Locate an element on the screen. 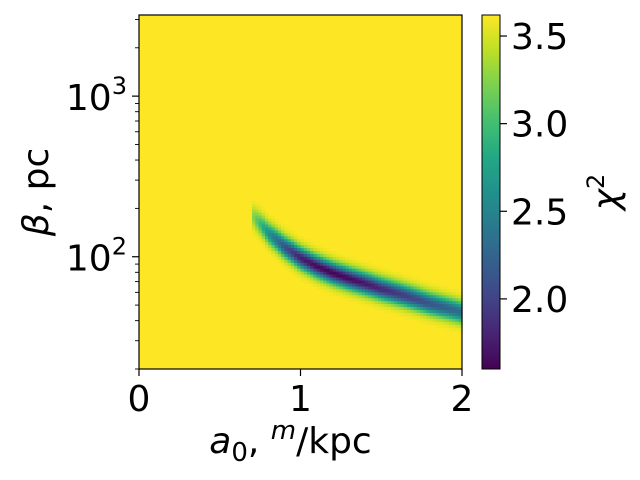 The height and width of the screenshot is (480, 640). y-tick-label: 103 is located at coordinates (96, 95).